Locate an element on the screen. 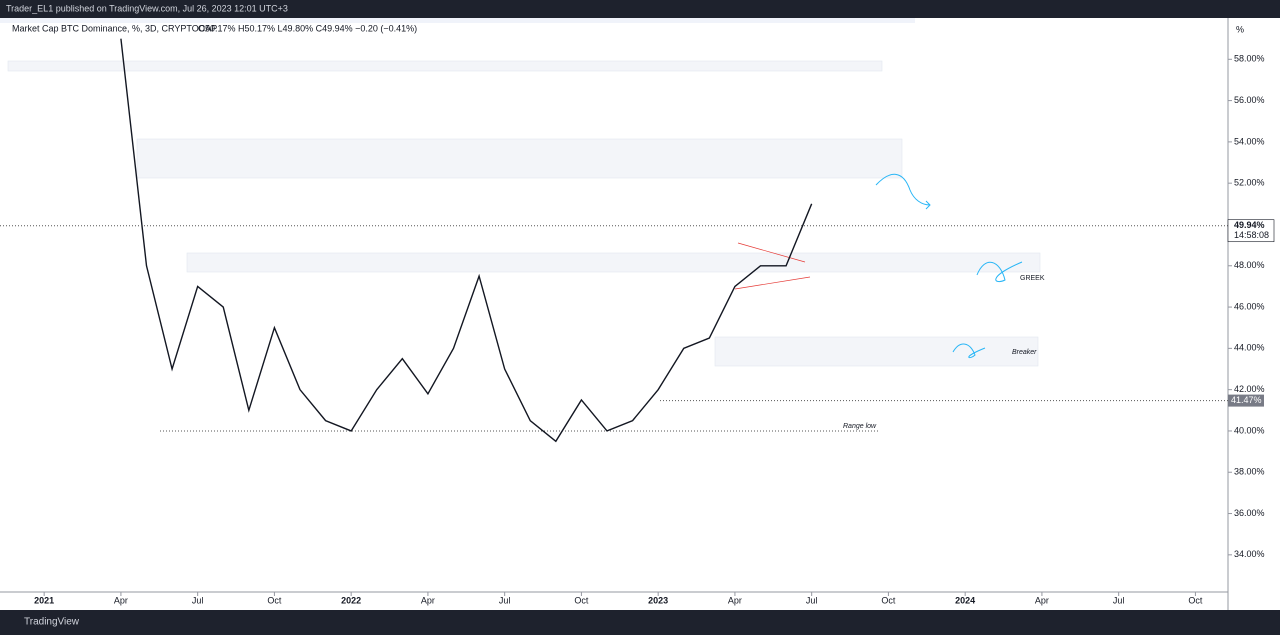  annotation: Breaker is located at coordinates (1024, 352).